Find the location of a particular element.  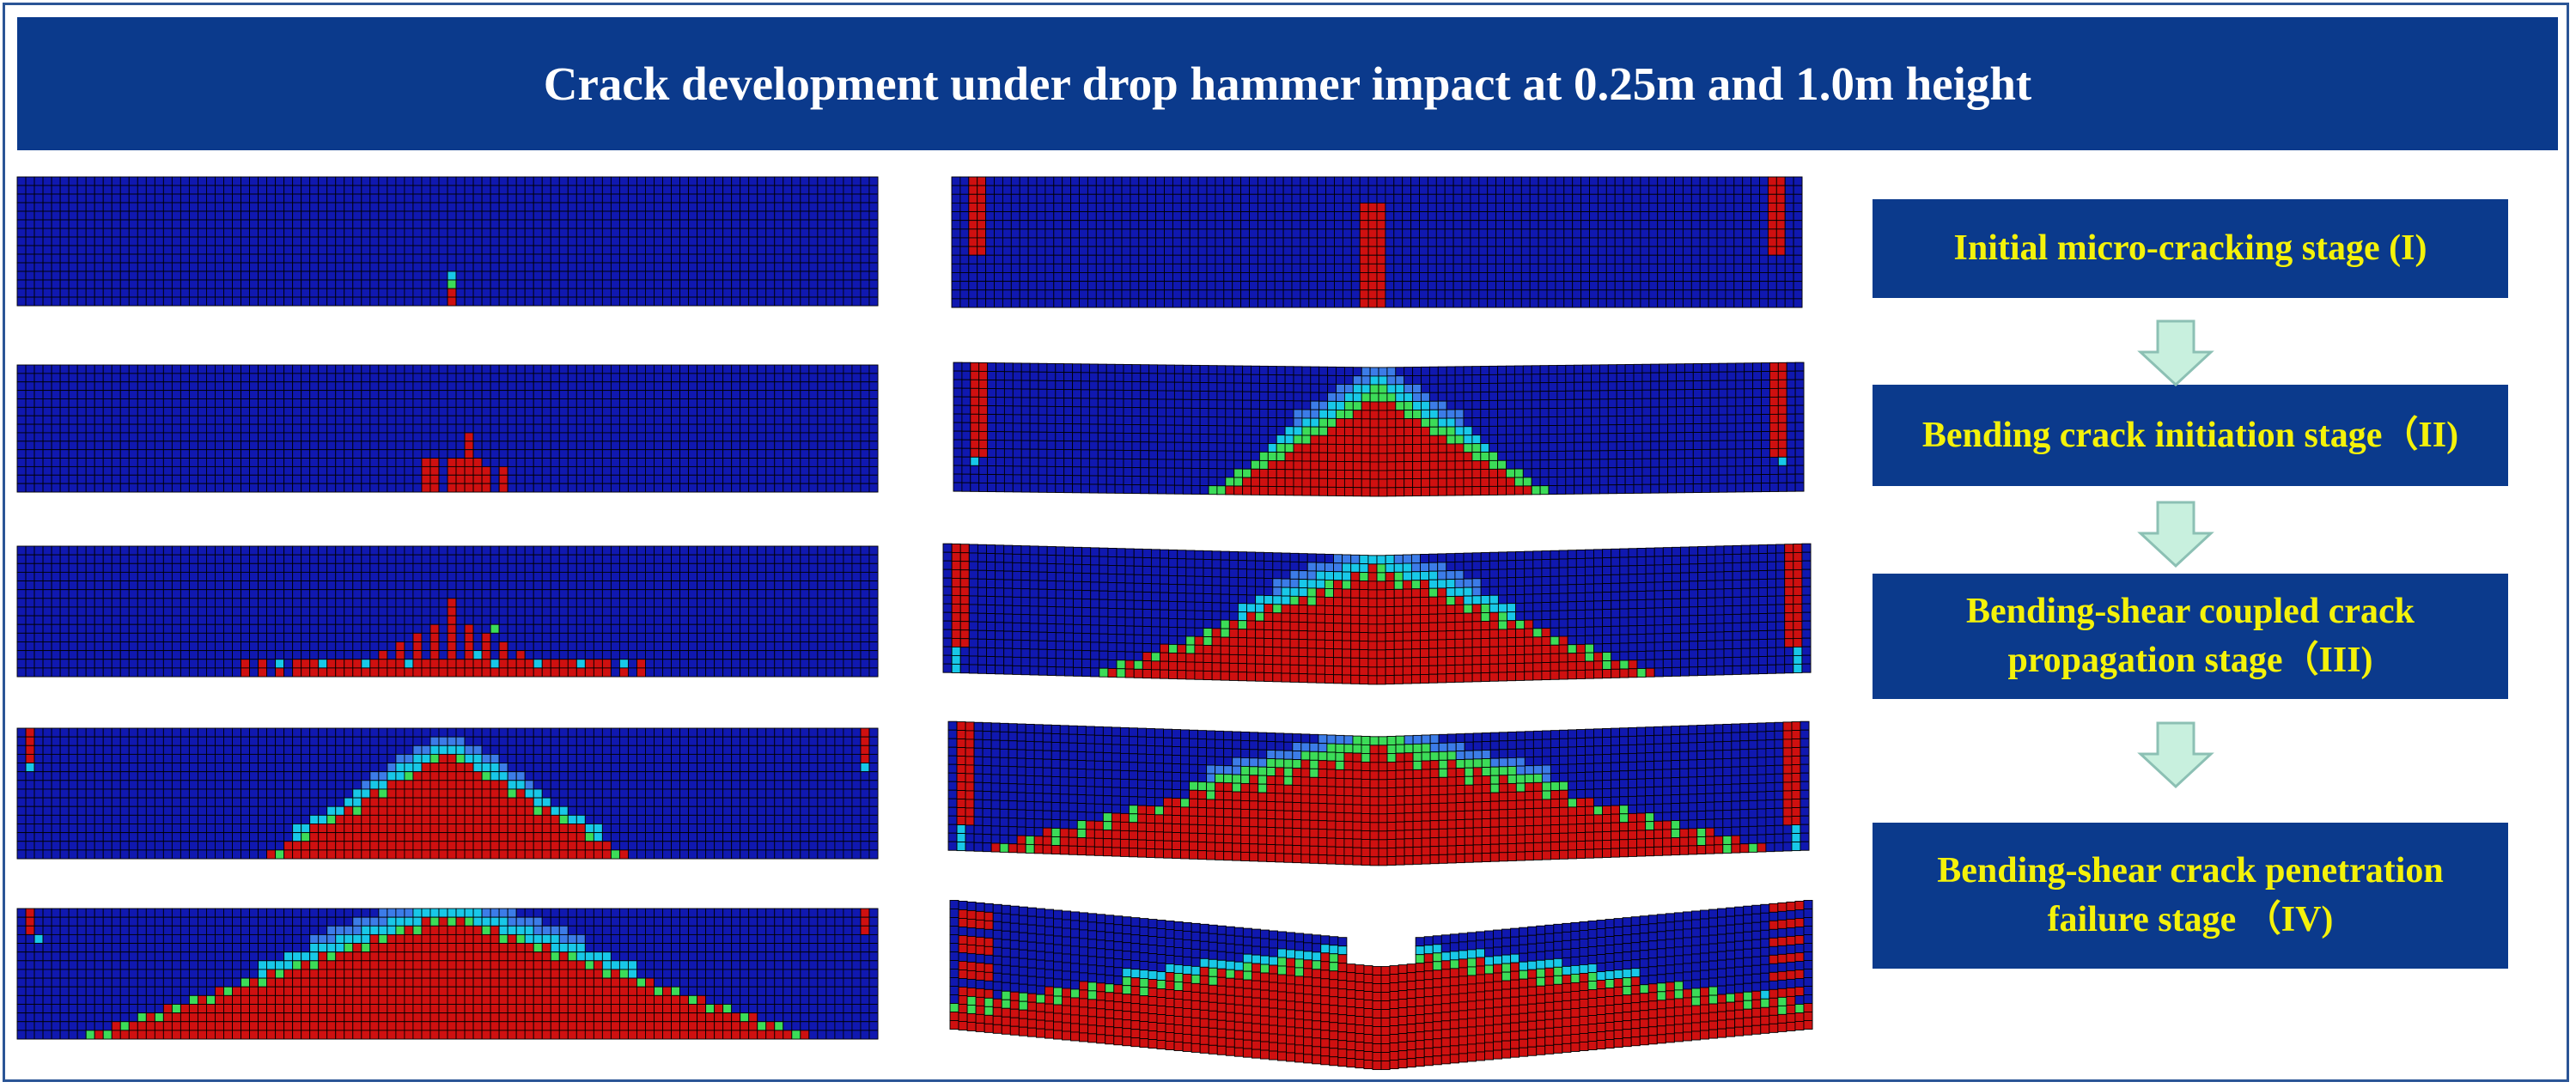

stage-box-1: Initial micro-cracking stage (I) is located at coordinates (2190, 249).